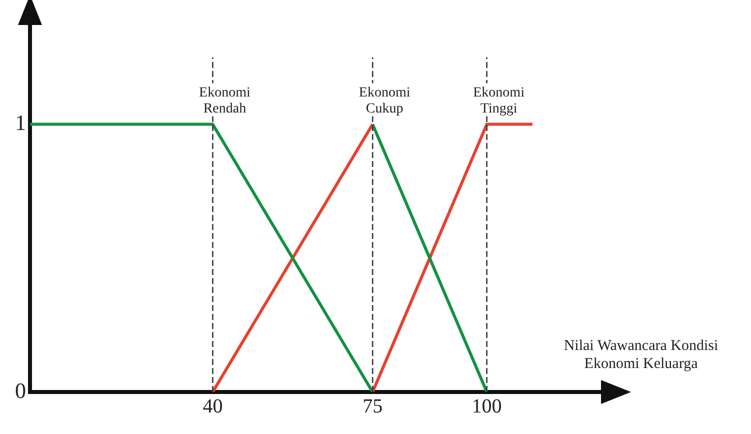 This screenshot has width=751, height=434. Describe the element at coordinates (224, 100) in the screenshot. I see `annotation: Ekonomi Rendah` at that location.